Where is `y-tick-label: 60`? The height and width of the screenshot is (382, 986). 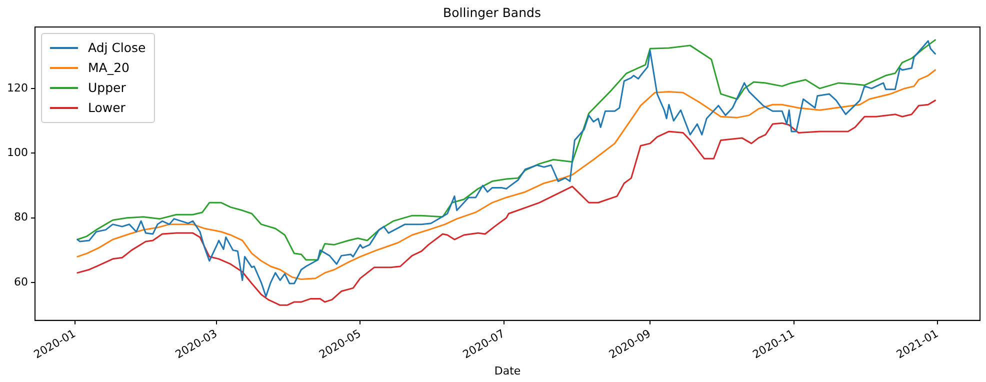 y-tick-label: 60 is located at coordinates (21, 281).